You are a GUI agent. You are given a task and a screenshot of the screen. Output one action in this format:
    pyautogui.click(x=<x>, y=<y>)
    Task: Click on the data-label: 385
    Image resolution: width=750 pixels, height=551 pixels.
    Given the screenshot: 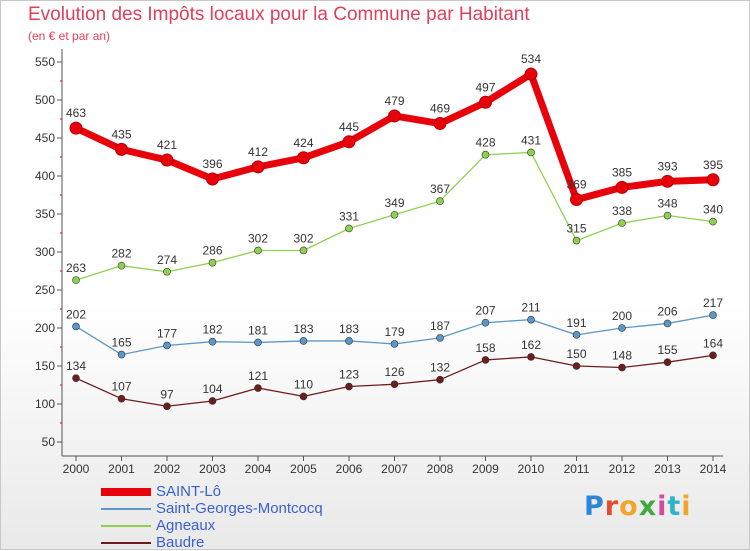 What is the action you would take?
    pyautogui.click(x=622, y=172)
    